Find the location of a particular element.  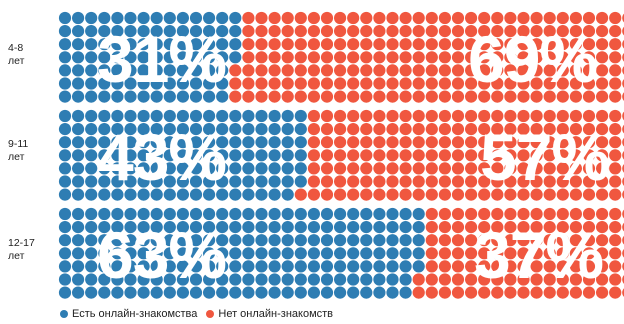

legend-item-offline: Нет онлайн-знакомств is located at coordinates (269, 314).